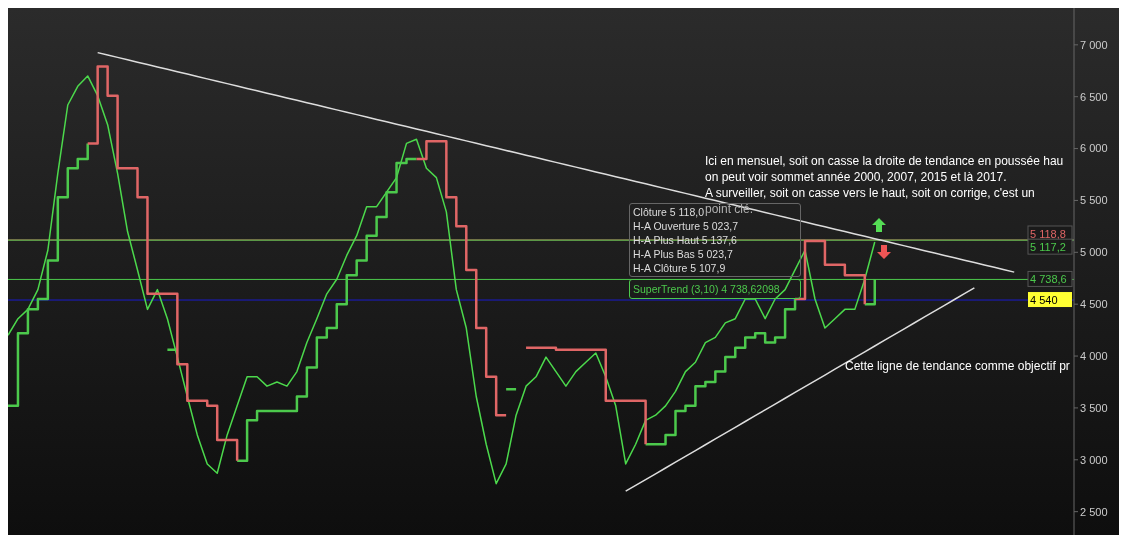  I want to click on y-tick-label: 5 500, so click(1094, 200).